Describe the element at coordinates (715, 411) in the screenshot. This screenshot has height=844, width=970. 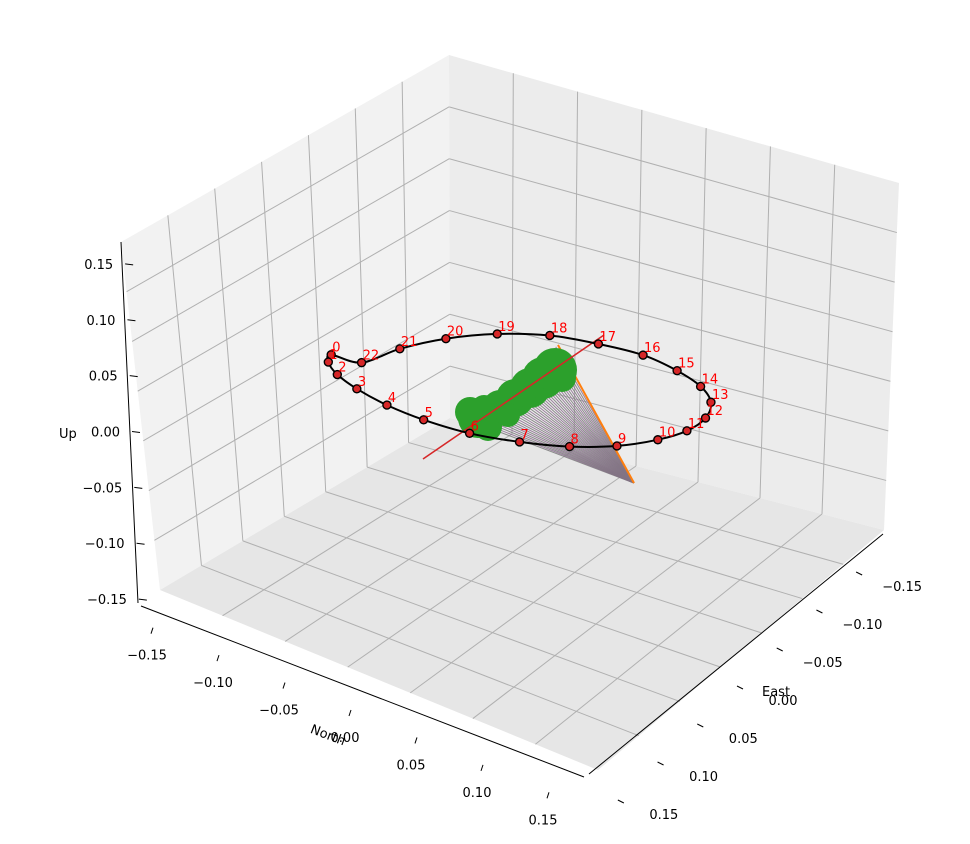
I see `hour-label: 12` at that location.